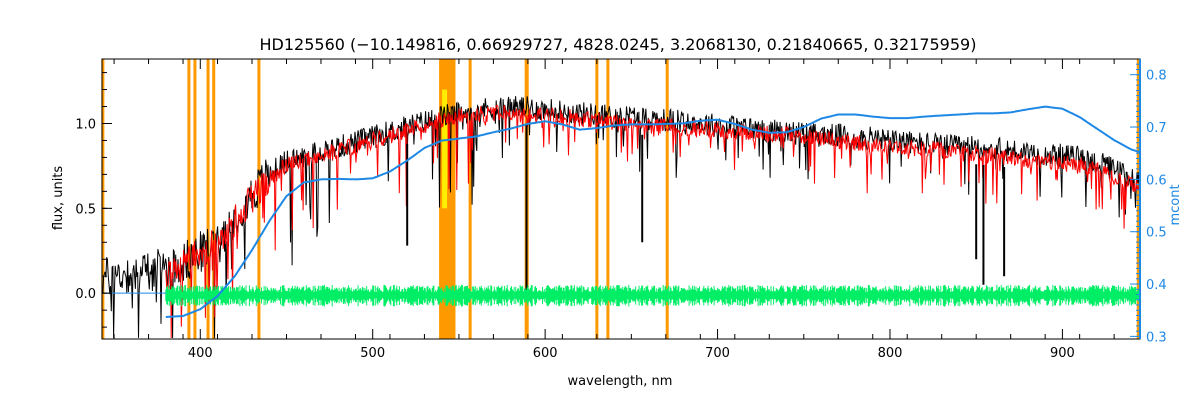 The width and height of the screenshot is (1200, 400). What do you see at coordinates (1175, 204) in the screenshot?
I see `y2-axis-label: mcont` at bounding box center [1175, 204].